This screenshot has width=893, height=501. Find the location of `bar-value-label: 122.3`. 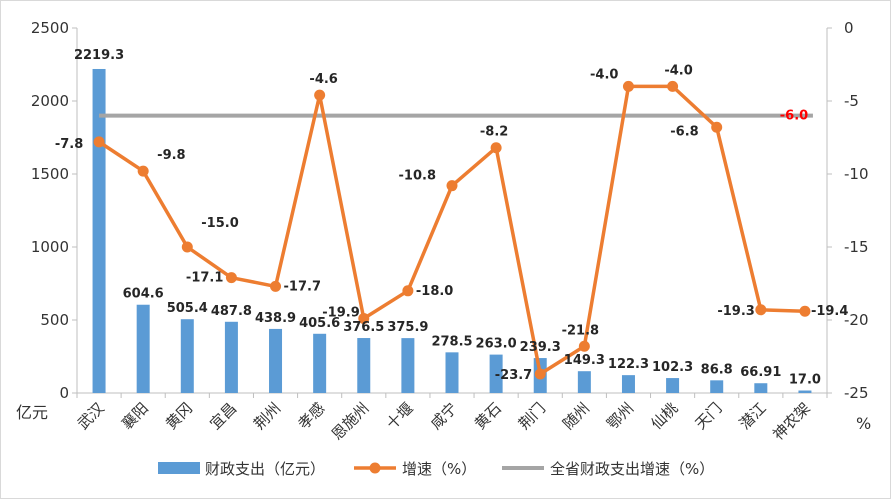

bar-value-label: 122.3 is located at coordinates (628, 364).